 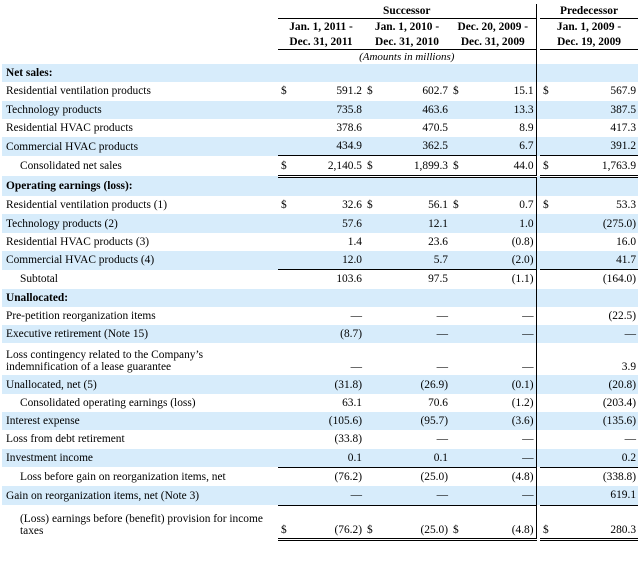 I want to click on cell-2010: 463.6, so click(x=414, y=109).